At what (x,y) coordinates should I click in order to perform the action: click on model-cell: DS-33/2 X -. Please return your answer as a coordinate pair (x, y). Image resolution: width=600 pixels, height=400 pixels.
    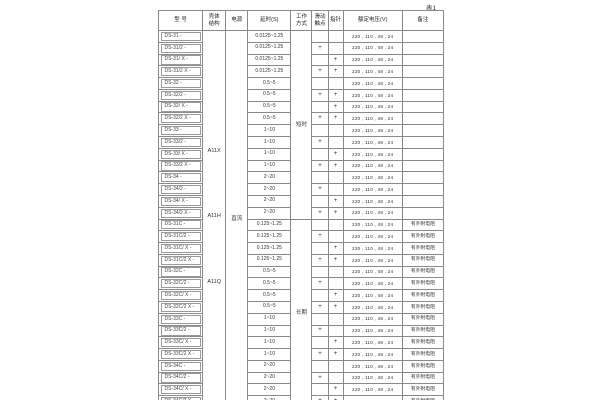
    Looking at the image, I should click on (180, 166).